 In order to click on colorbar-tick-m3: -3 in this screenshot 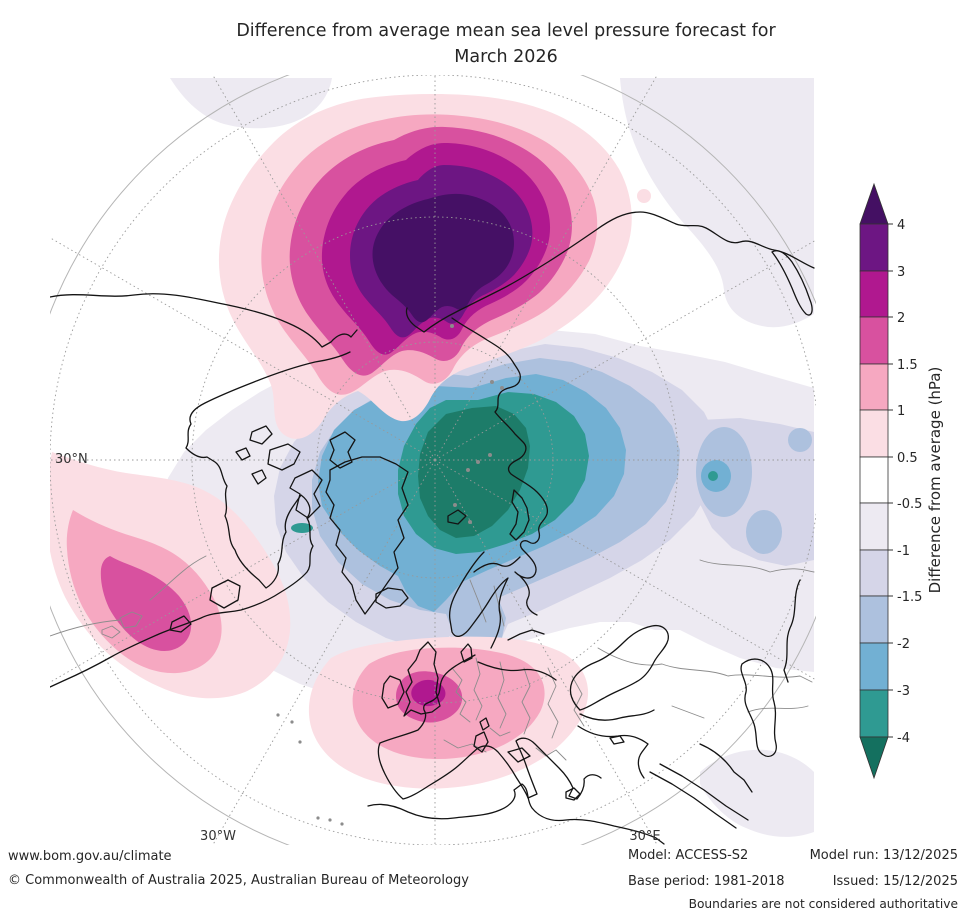, I will do `click(903, 691)`.